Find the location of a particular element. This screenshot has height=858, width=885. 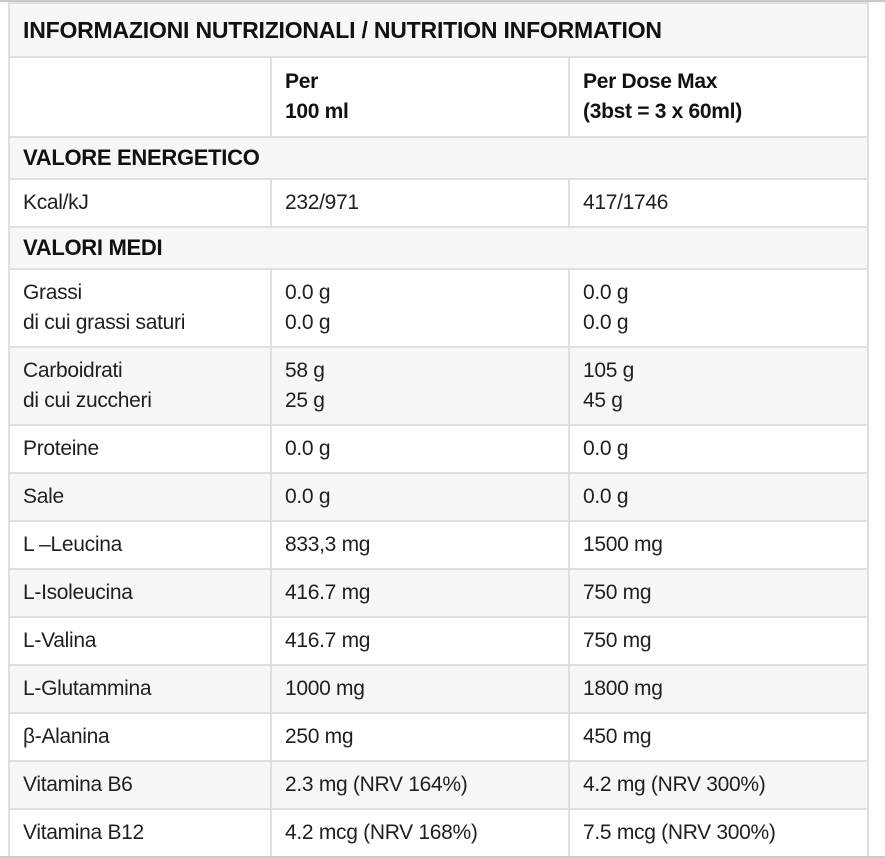

table-row: L –Leucina 833,3 mg 1500 mg is located at coordinates (439, 545).